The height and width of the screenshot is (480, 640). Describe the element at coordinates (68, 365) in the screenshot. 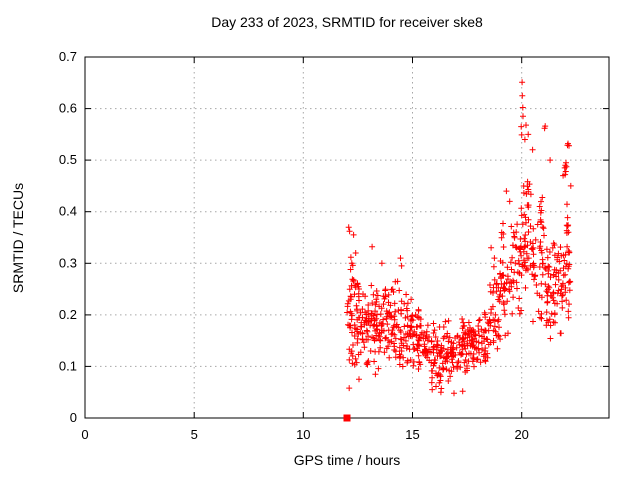

I see `y-tick-label: 0.1` at that location.